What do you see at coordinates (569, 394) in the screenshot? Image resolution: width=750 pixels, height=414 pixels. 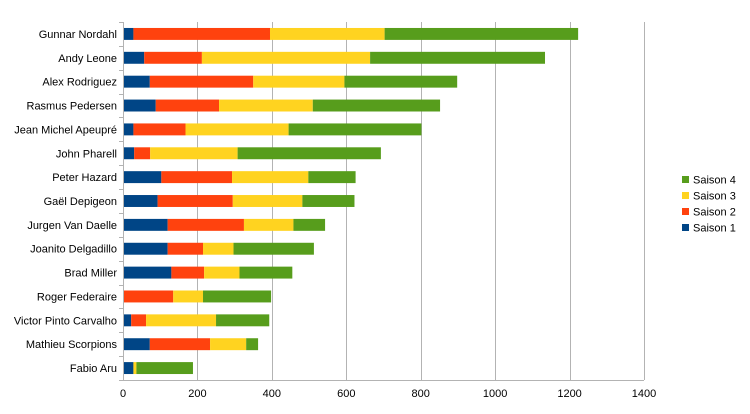 I see `x-tick-label: 1200` at bounding box center [569, 394].